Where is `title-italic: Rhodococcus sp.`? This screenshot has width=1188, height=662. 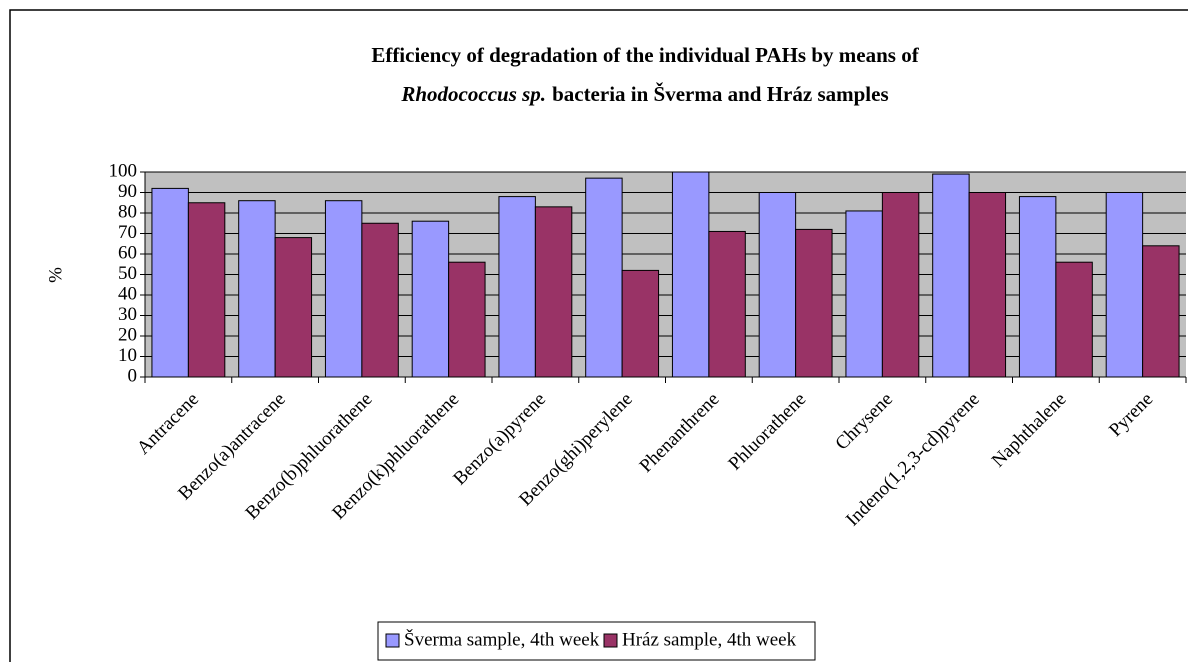 title-italic: Rhodococcus sp. is located at coordinates (473, 94).